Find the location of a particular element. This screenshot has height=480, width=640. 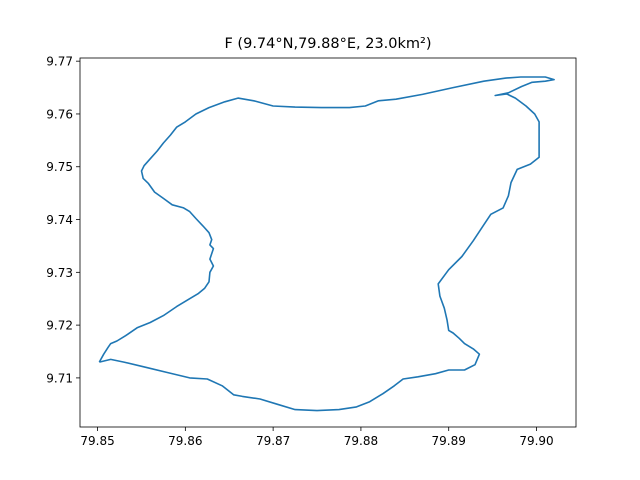

x-axis: 79.85 79.86 79.87 79.88 79.89 79.90 is located at coordinates (317, 437).